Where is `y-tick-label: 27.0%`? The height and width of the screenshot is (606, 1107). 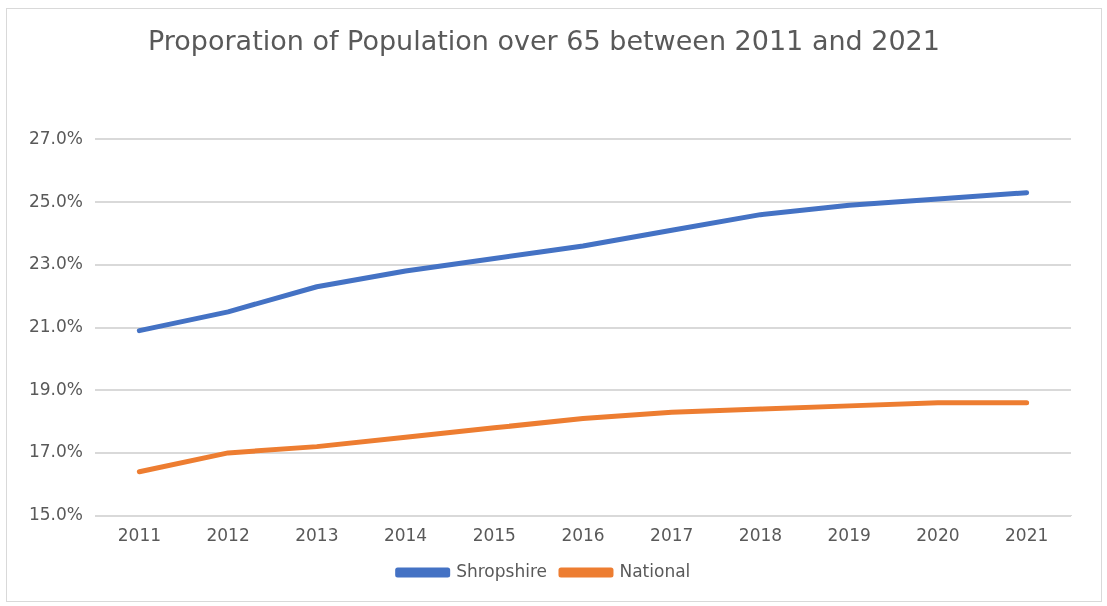 y-tick-label: 27.0% is located at coordinates (55, 137).